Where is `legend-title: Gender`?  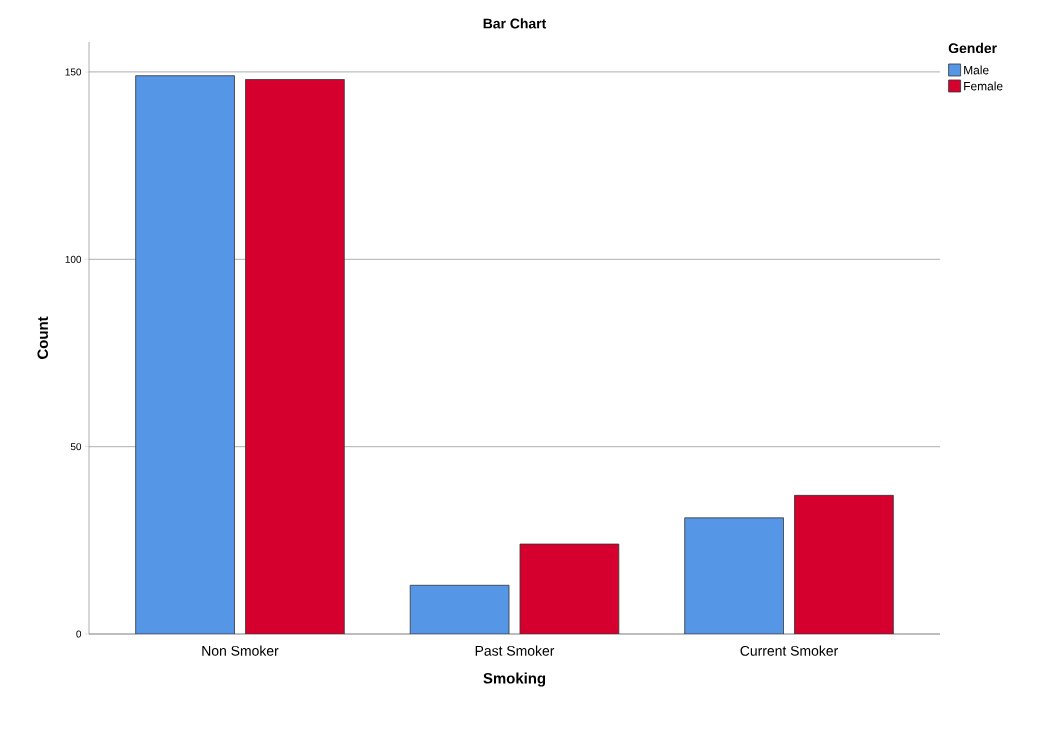
legend-title: Gender is located at coordinates (972, 48).